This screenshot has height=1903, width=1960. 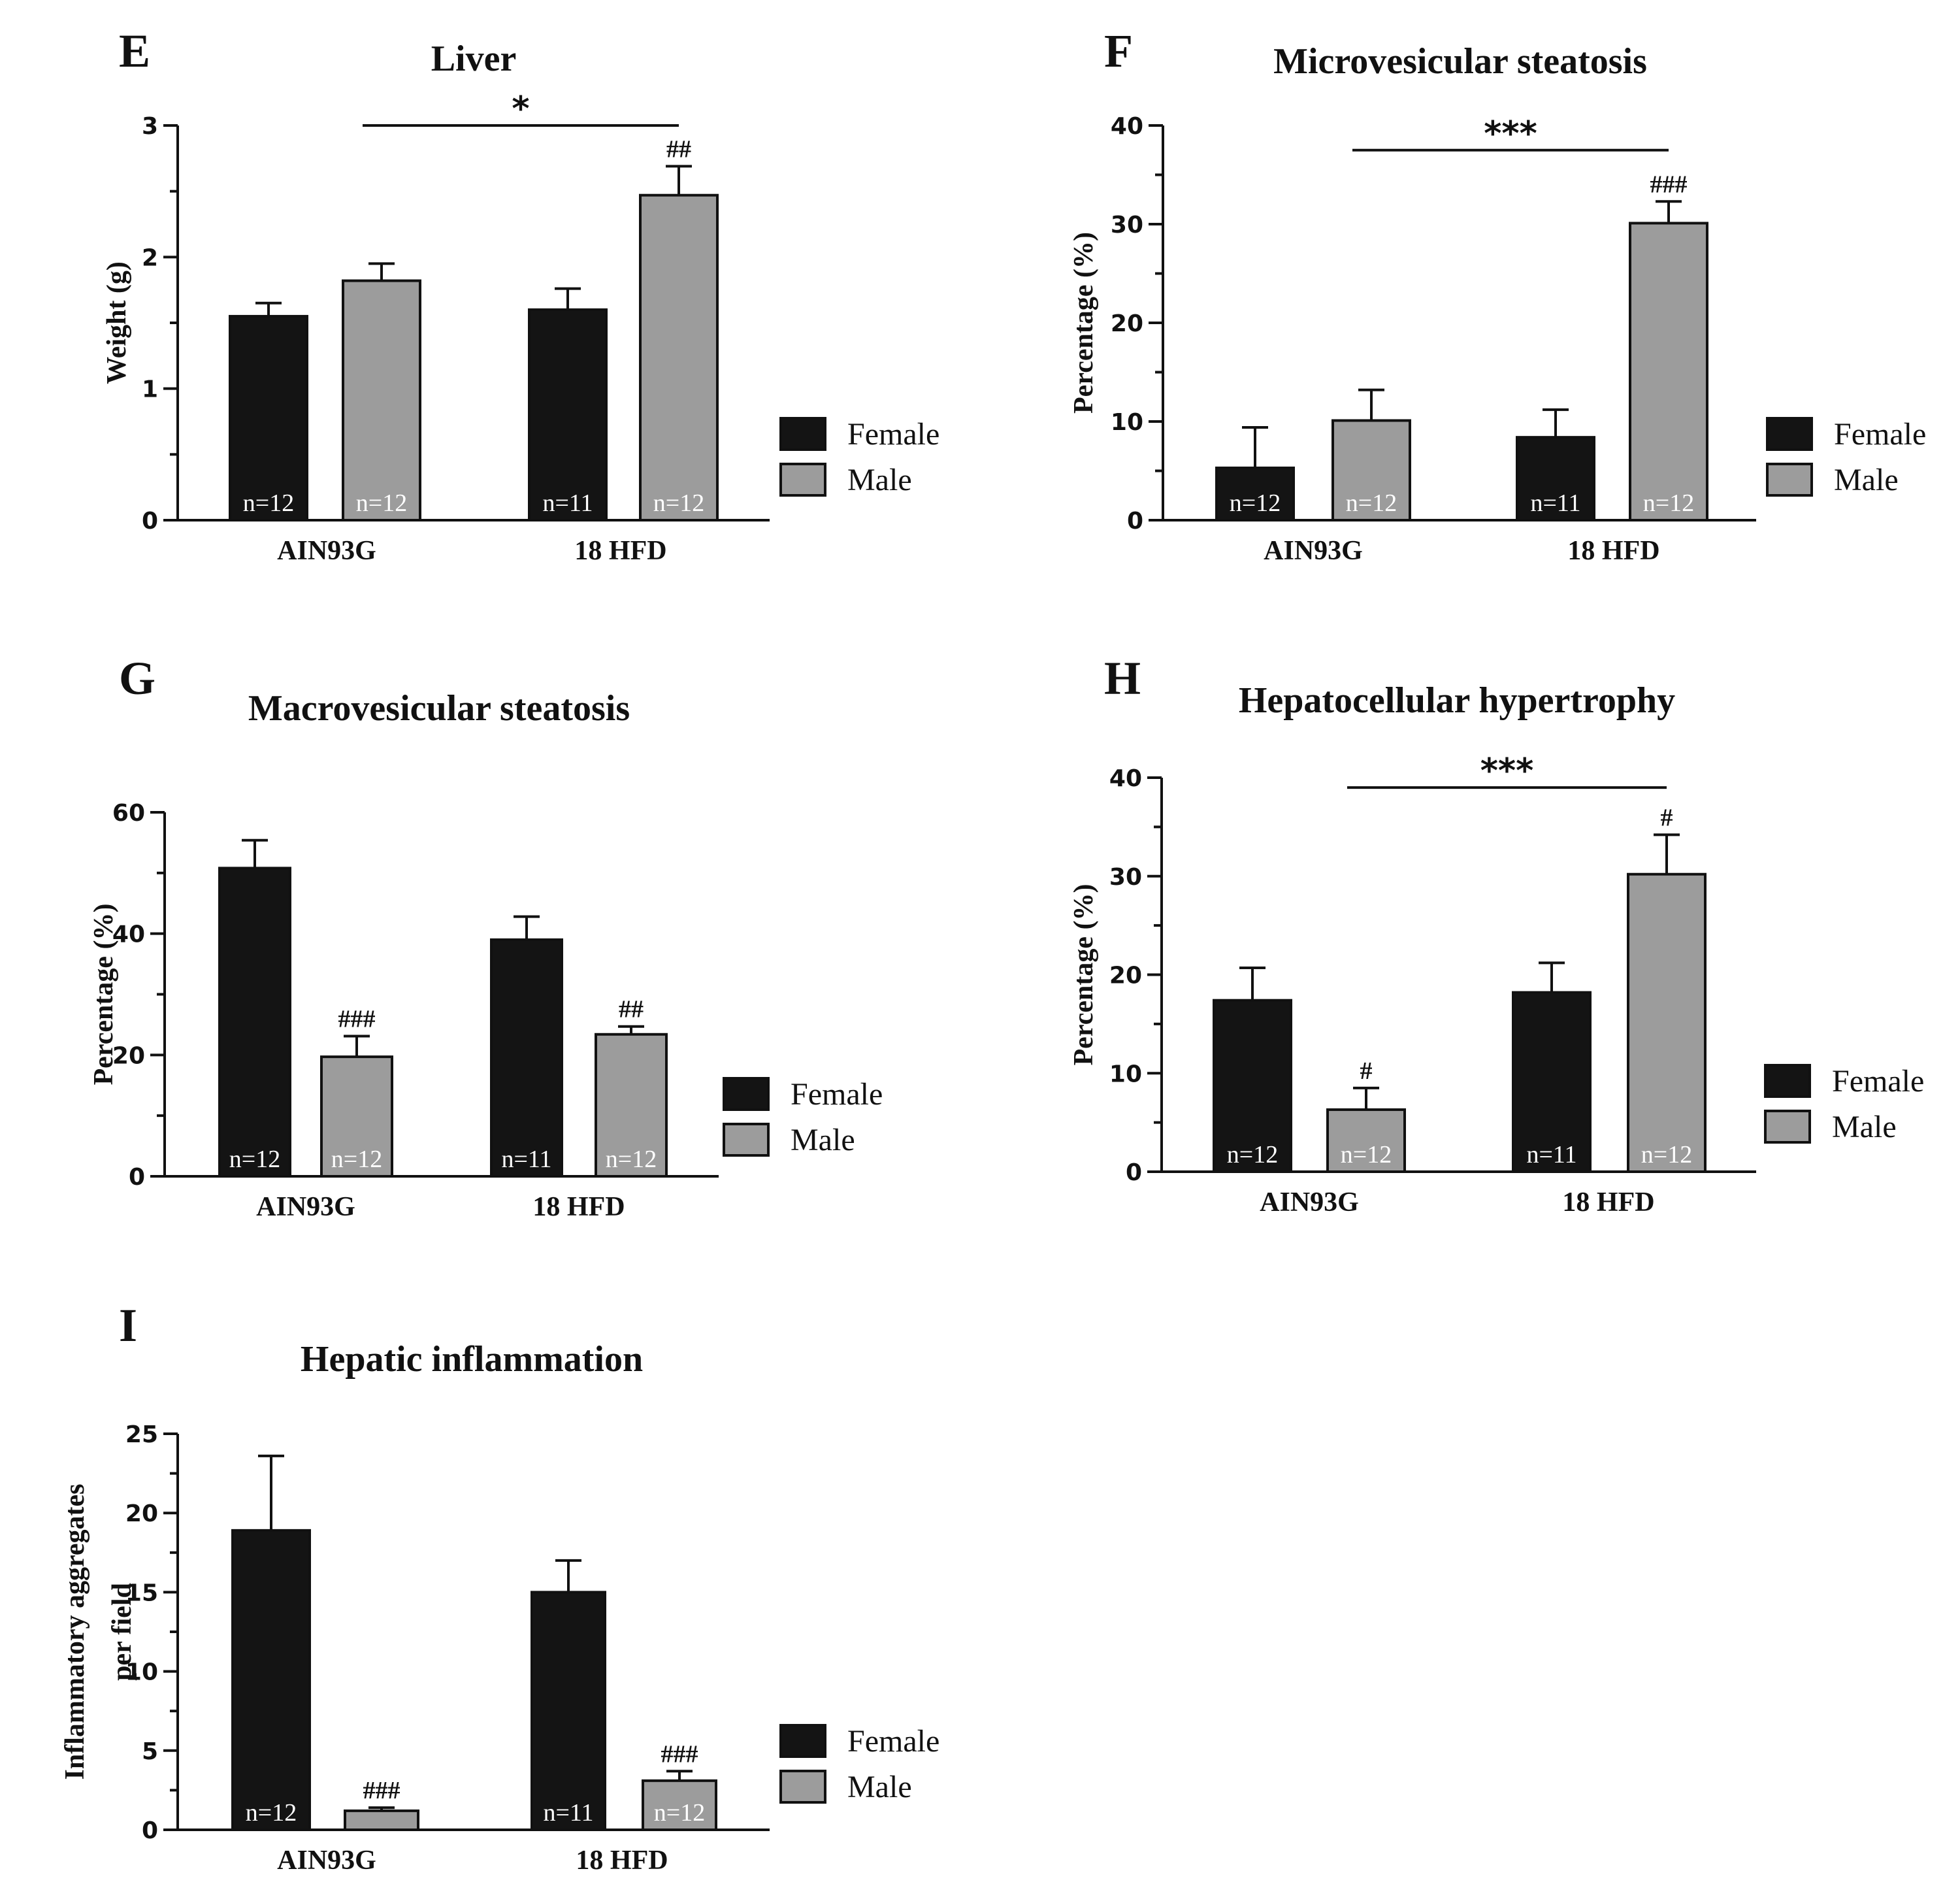 I want to click on panel-letter: F, so click(x=1118, y=51).